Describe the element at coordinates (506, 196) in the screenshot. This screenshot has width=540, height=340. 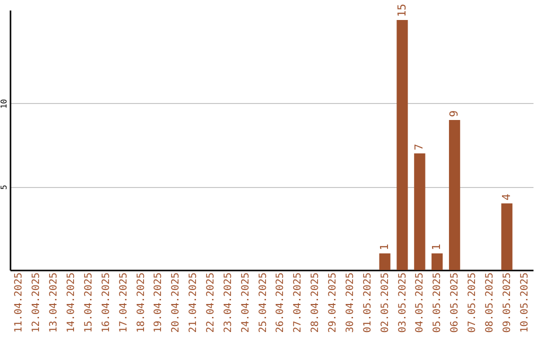
I see `data-label: 4` at that location.